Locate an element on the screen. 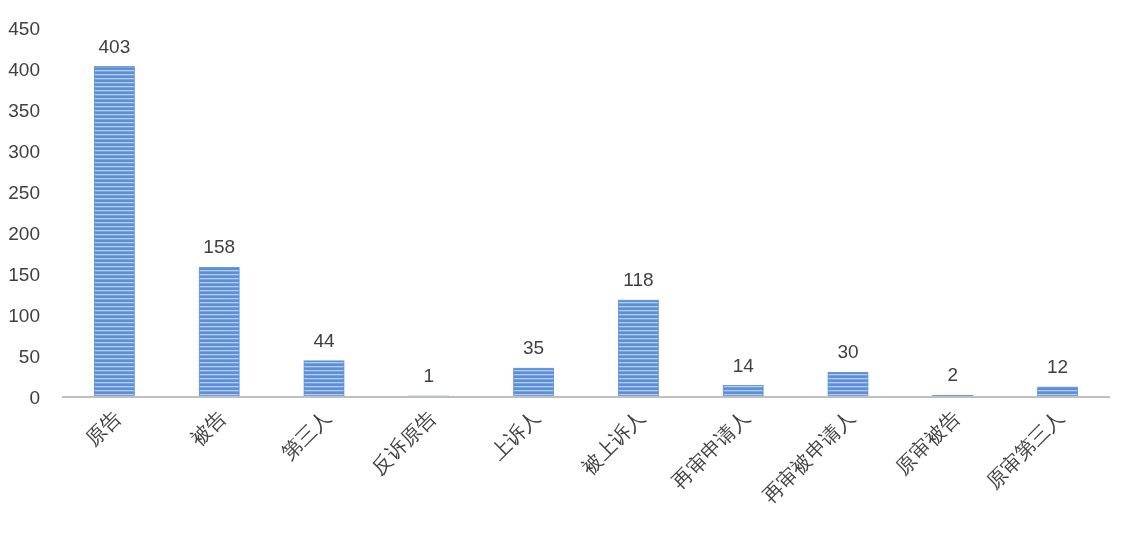  x-tick-label: 被告 is located at coordinates (208, 428).